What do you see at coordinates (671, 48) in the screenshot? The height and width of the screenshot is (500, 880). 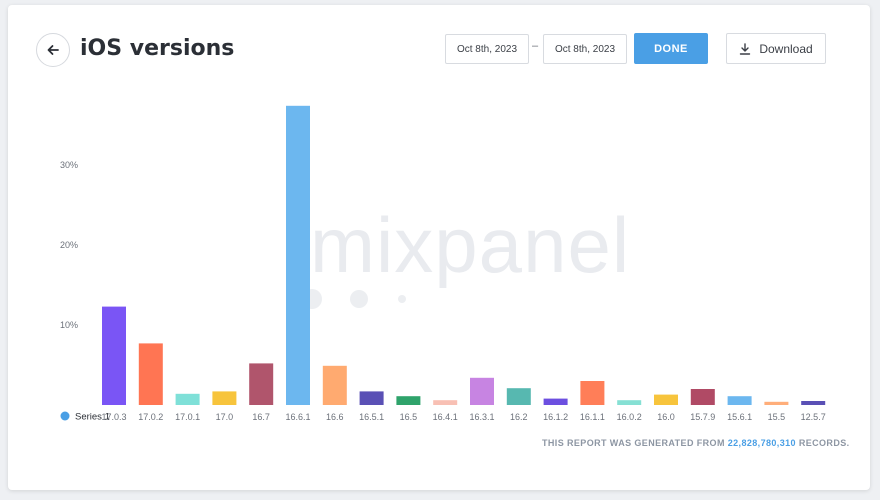 I see `done-button: DONE` at bounding box center [671, 48].